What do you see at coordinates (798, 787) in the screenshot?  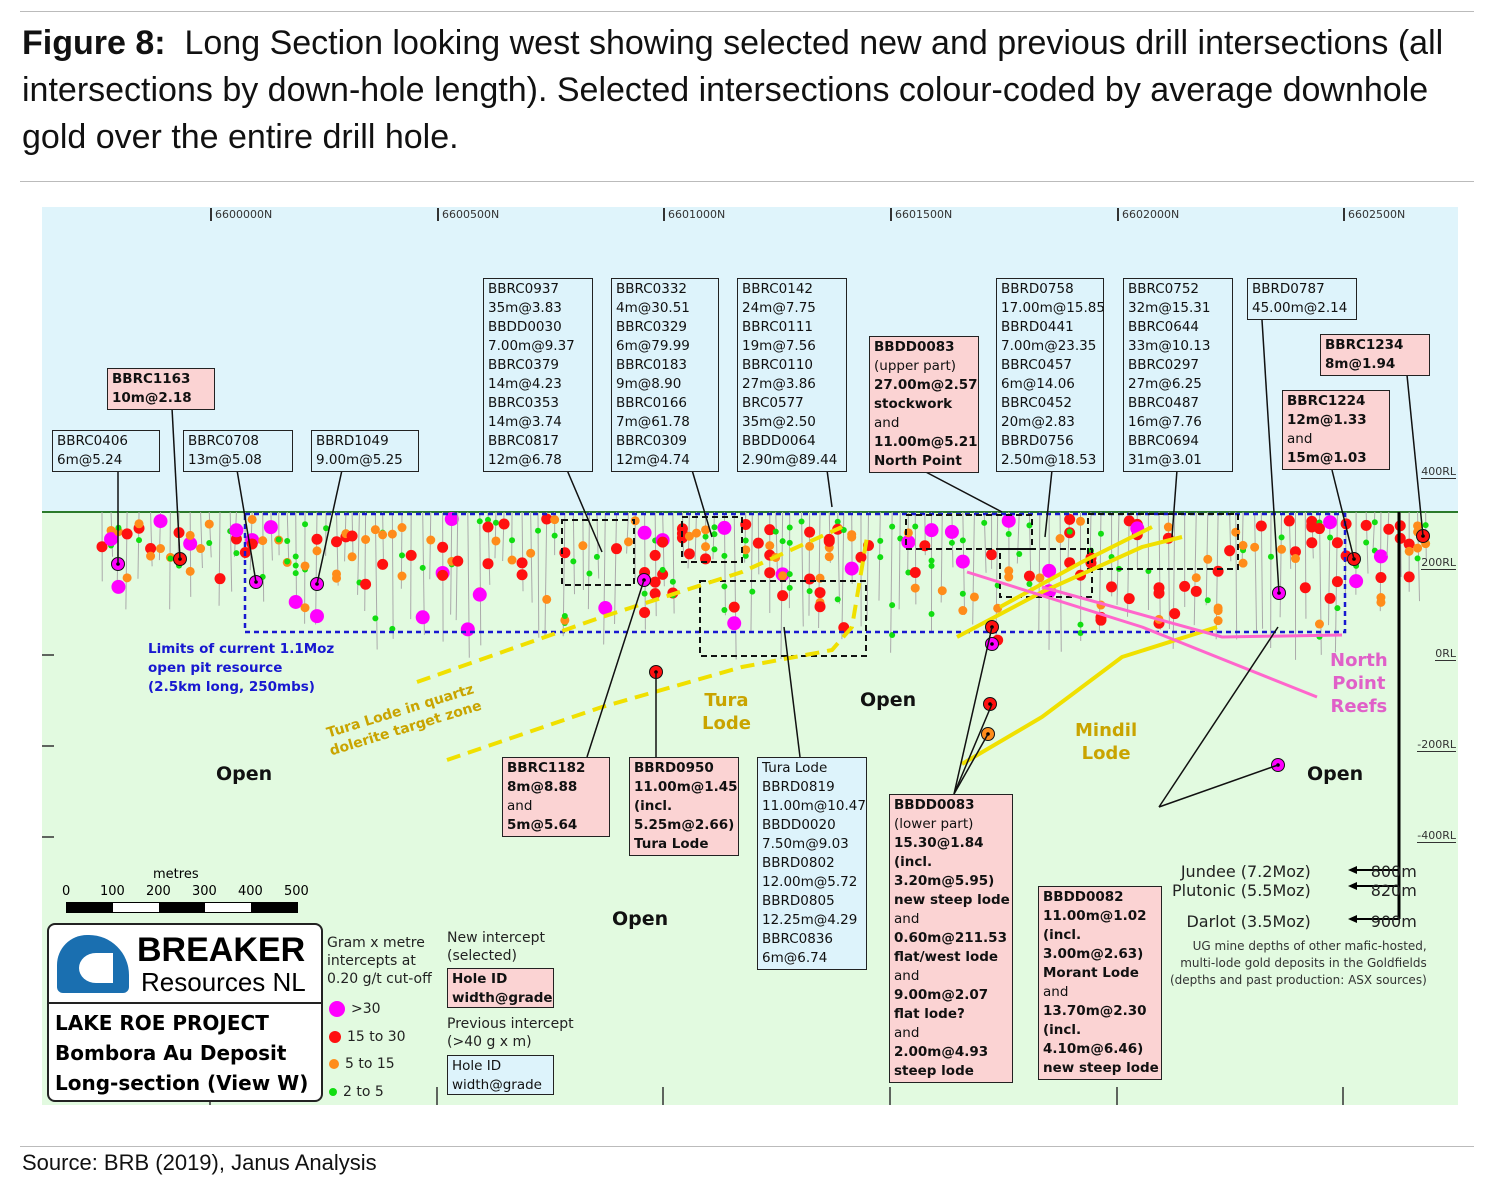 I see `intercept-line: BBRD0819` at bounding box center [798, 787].